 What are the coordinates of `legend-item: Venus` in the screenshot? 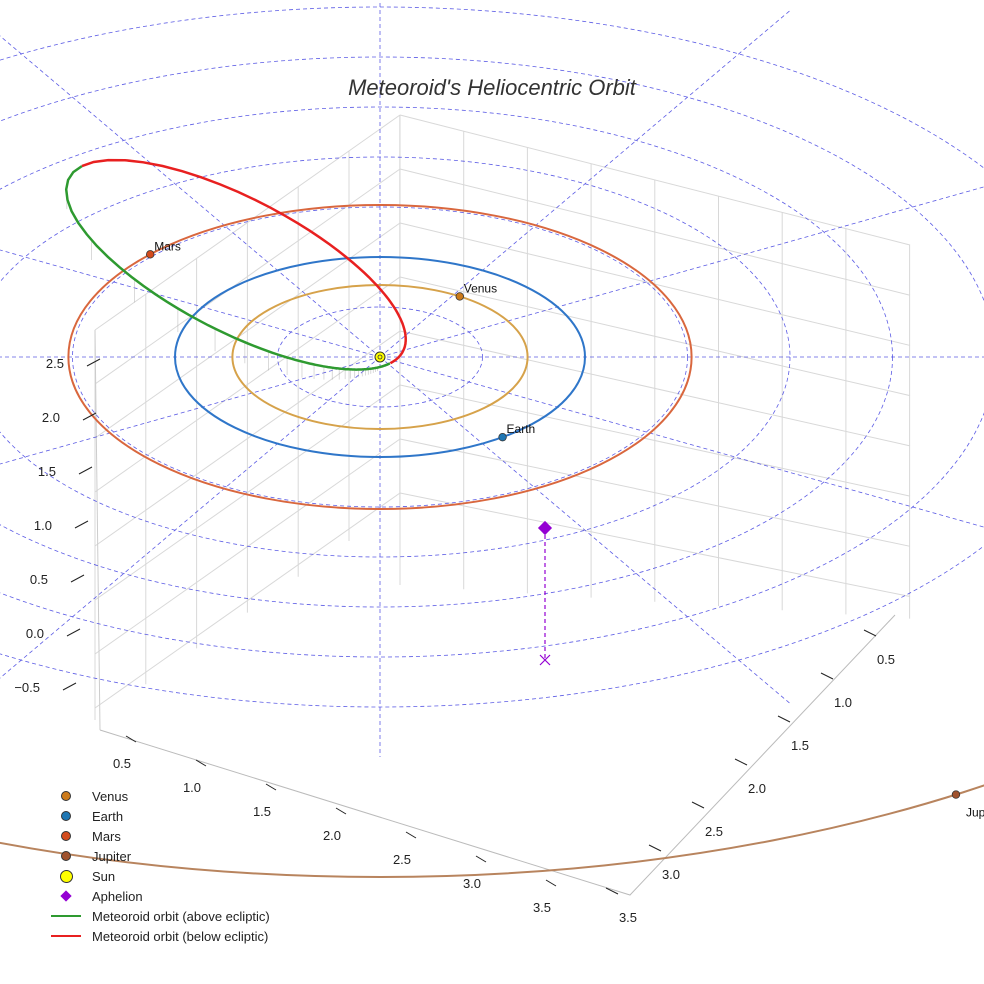 It's located at (155, 796).